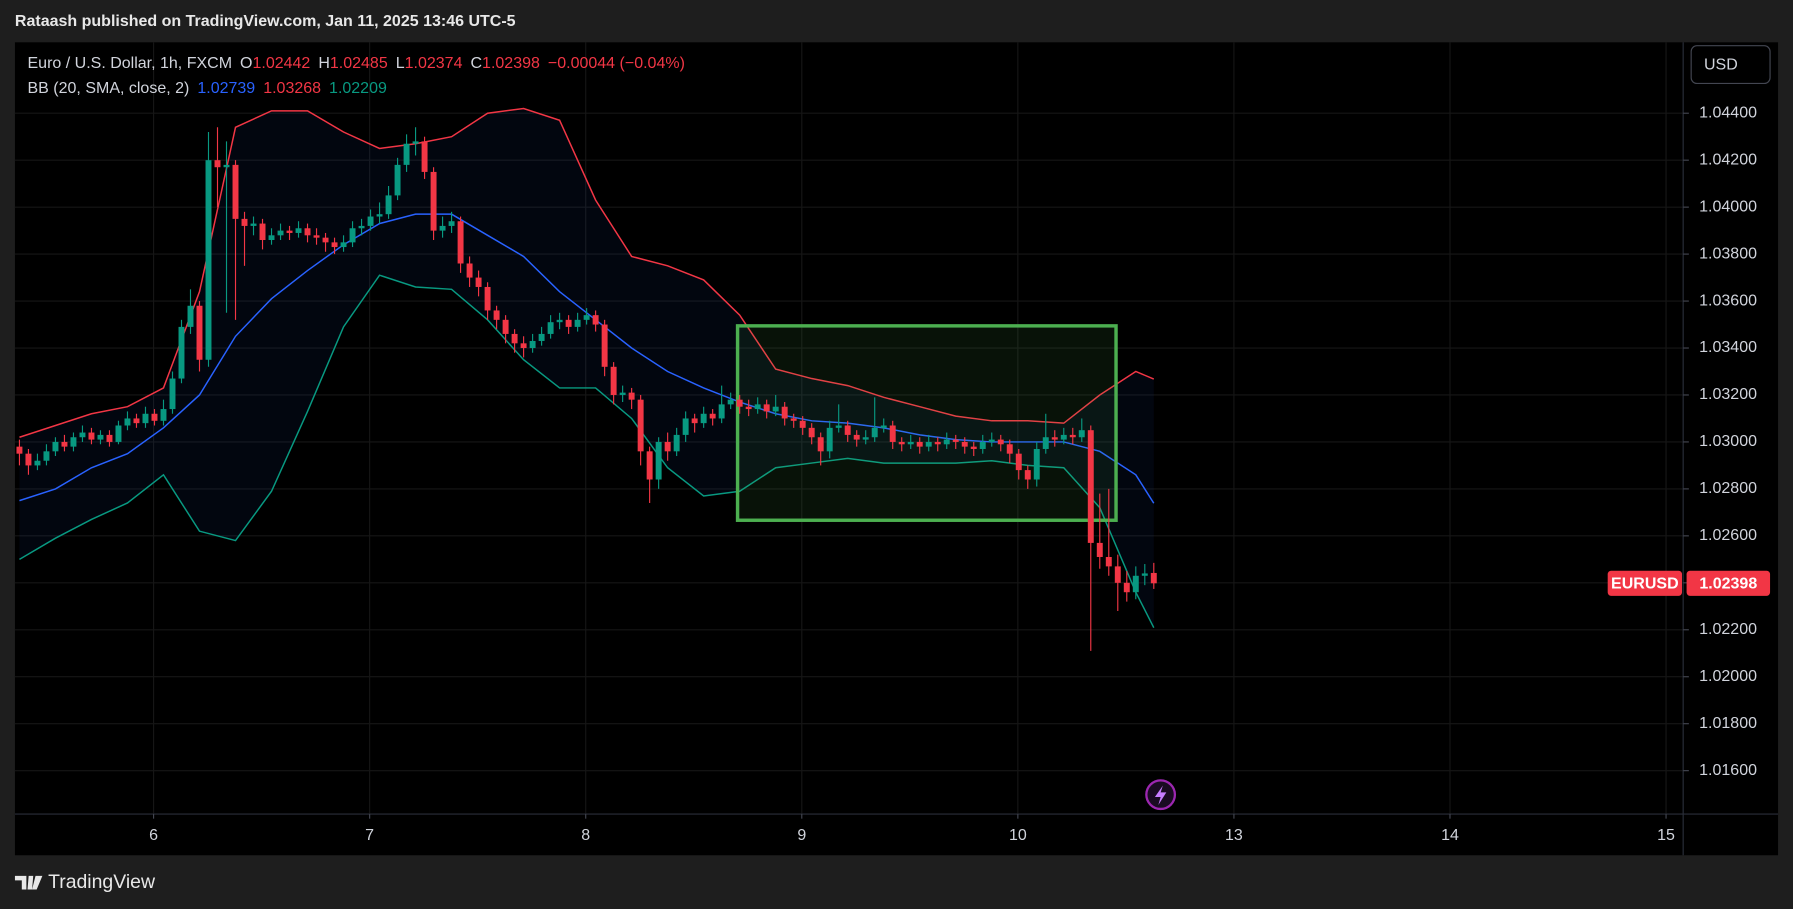 This screenshot has height=909, width=1793. Describe the element at coordinates (434, 63) in the screenshot. I see `legend-ohlc-value: 1.02374` at that location.